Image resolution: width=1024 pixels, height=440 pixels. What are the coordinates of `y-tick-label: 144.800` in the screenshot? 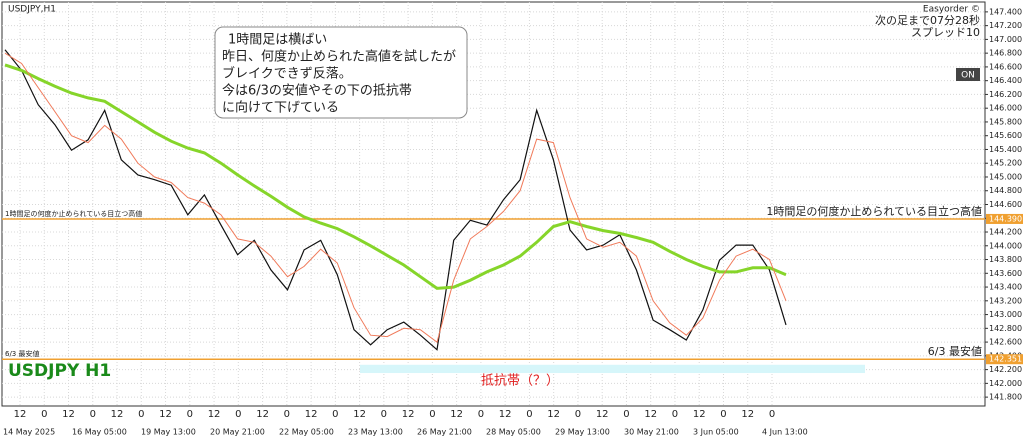 It's located at (1005, 190).